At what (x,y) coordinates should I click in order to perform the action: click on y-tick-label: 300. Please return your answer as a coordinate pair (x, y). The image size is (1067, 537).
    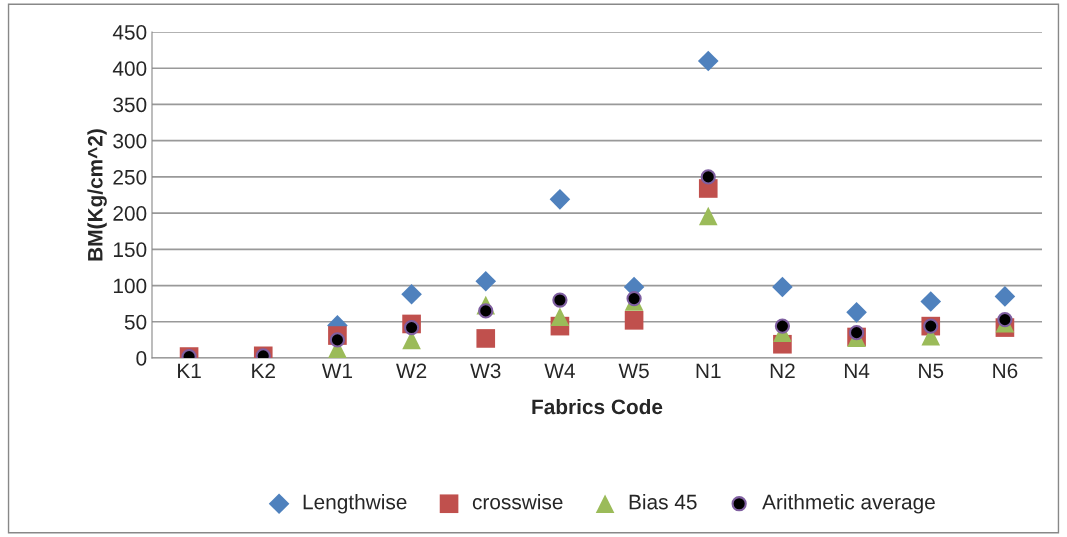
    Looking at the image, I should click on (130, 141).